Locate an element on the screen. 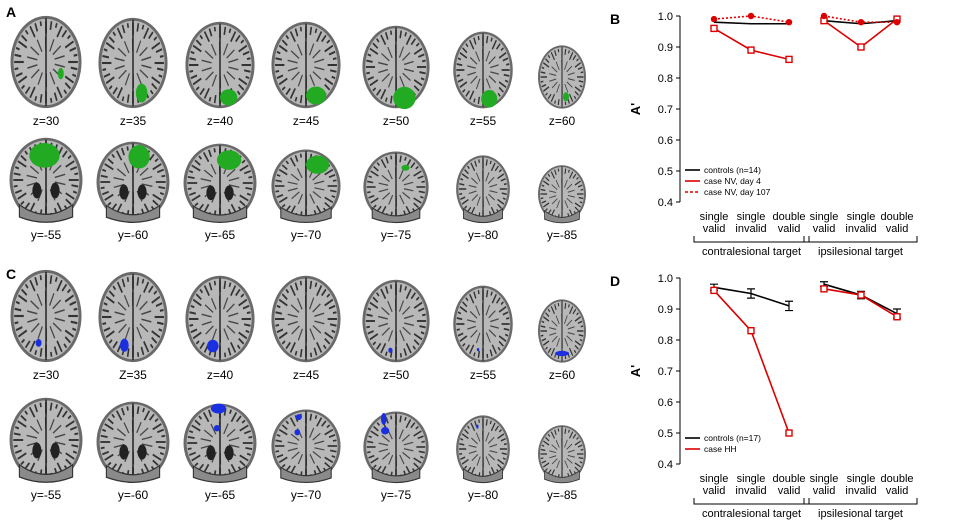 The height and width of the screenshot is (523, 964). slice-label: z=50 is located at coordinates (396, 375).